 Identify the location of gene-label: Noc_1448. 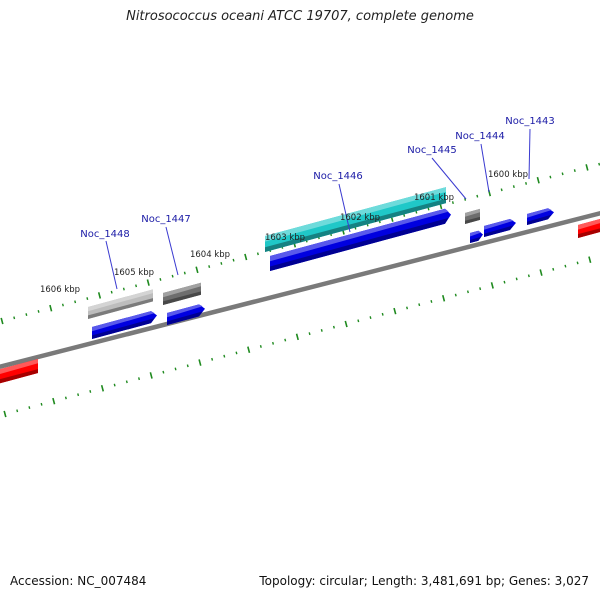
(105, 234).